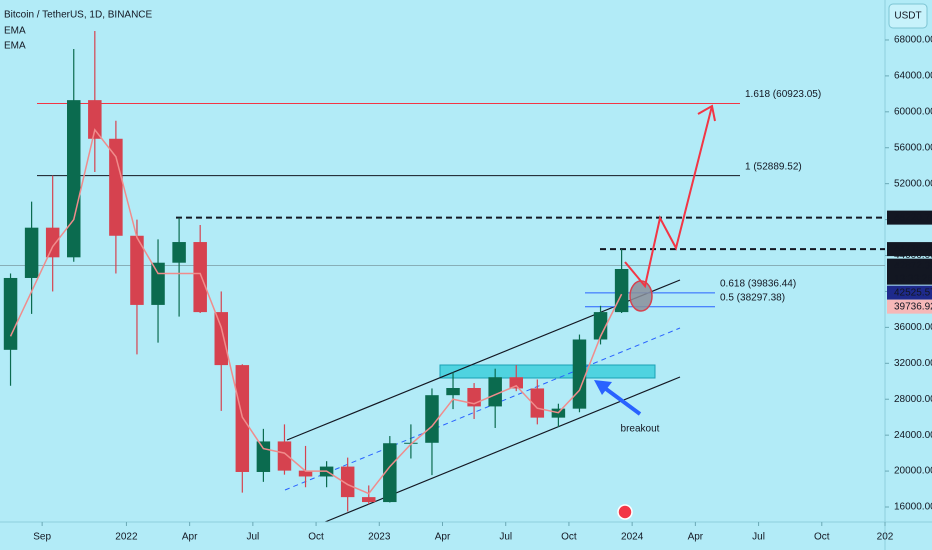 This screenshot has height=550, width=932. What do you see at coordinates (913, 183) in the screenshot?
I see `y-tick-label: 52000.00` at bounding box center [913, 183].